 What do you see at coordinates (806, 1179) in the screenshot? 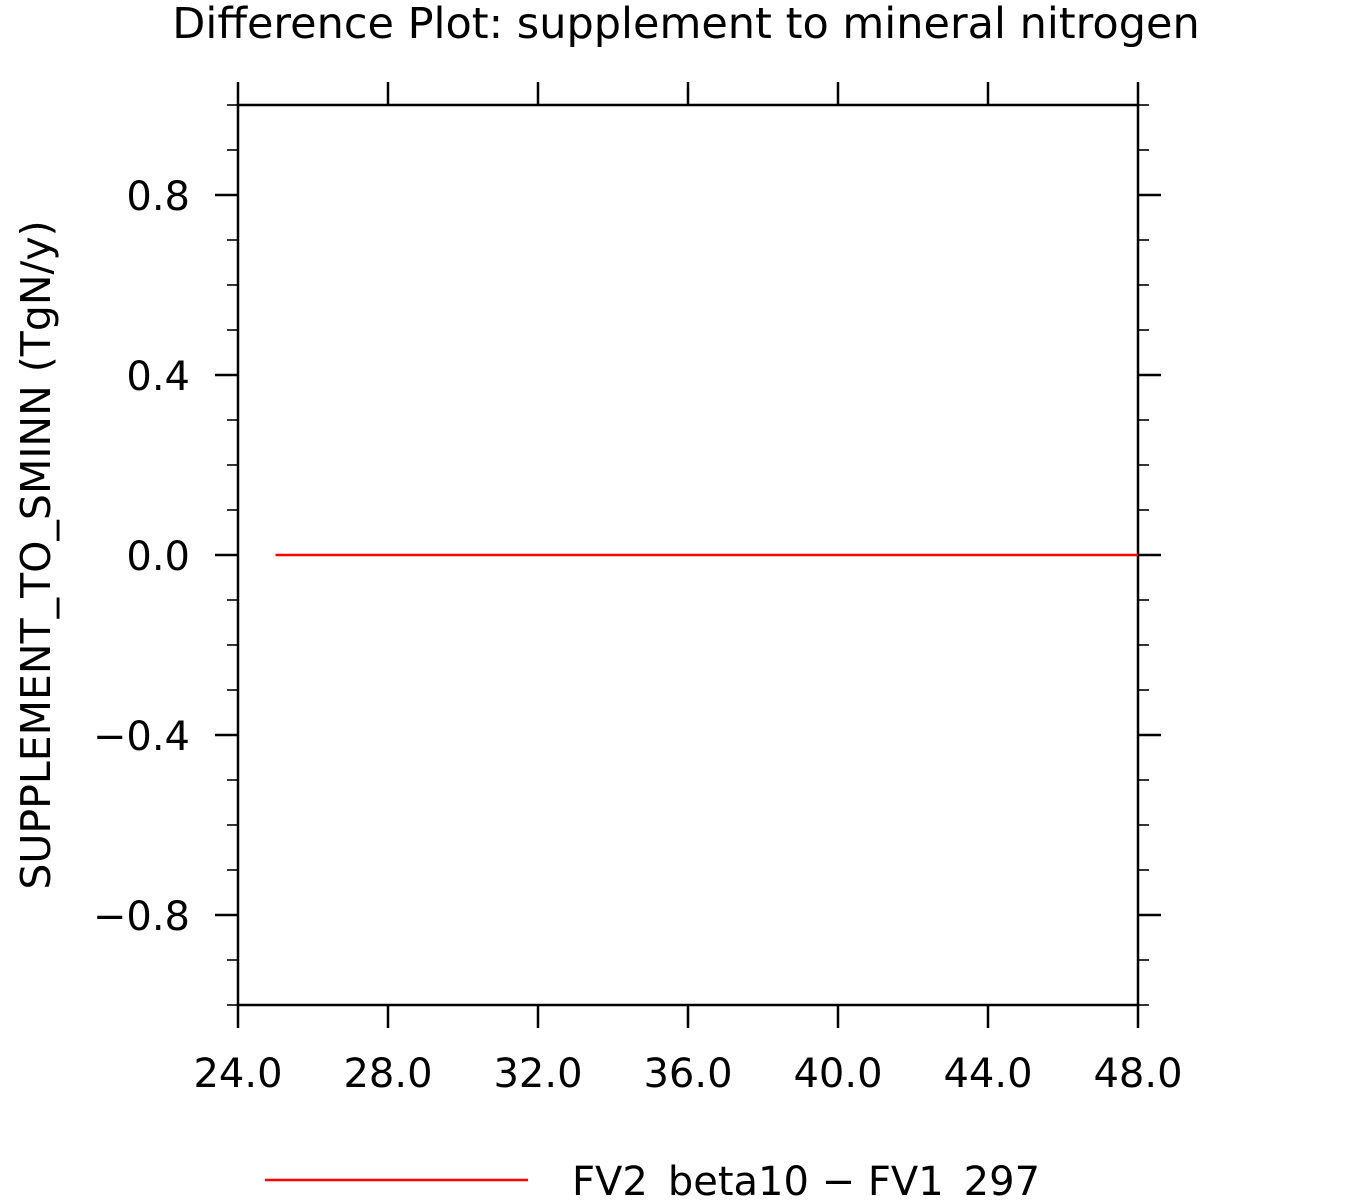
I see `legend-label: FV2_beta10 − FV1_297` at bounding box center [806, 1179].